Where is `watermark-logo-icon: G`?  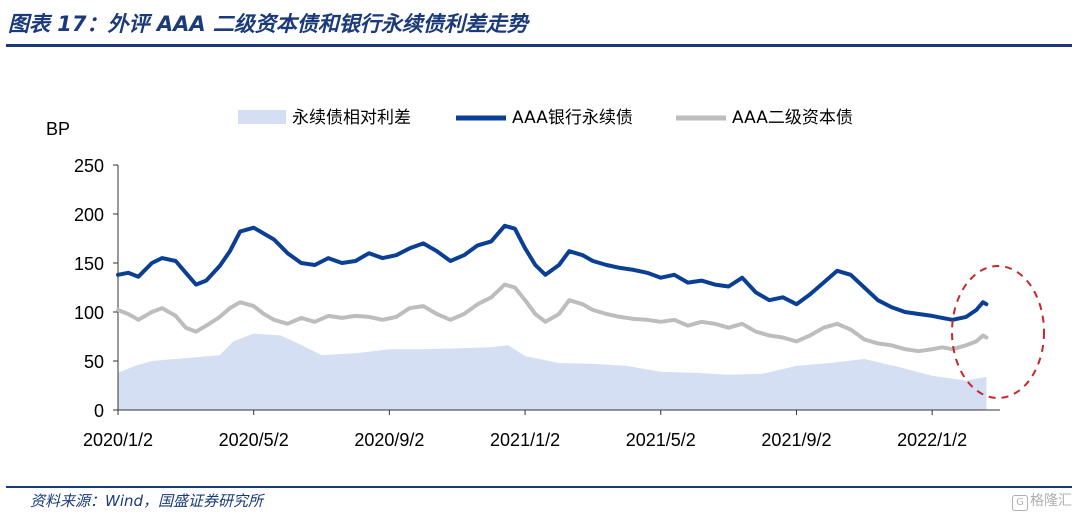
watermark-logo-icon: G is located at coordinates (1020, 503).